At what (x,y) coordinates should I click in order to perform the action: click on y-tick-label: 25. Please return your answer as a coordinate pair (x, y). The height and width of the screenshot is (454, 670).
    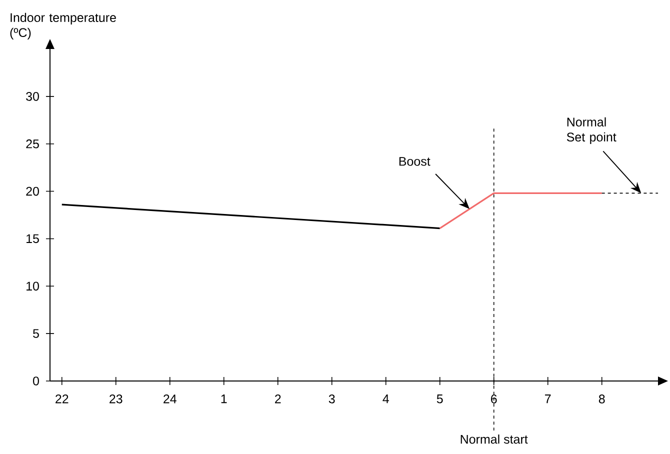
    Looking at the image, I should click on (32, 143).